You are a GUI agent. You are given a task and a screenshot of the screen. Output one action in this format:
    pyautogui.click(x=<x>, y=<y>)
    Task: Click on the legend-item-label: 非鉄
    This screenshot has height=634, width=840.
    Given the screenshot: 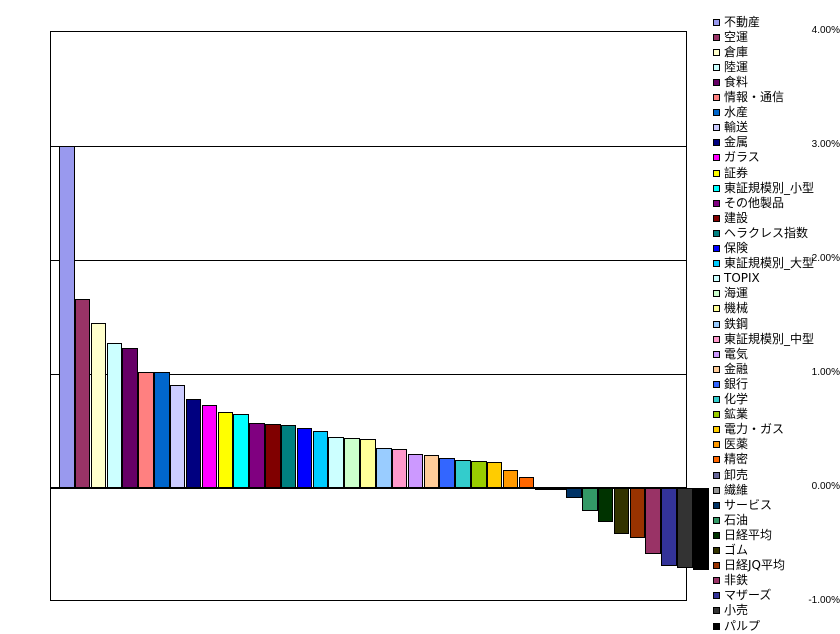 What is the action you would take?
    pyautogui.click(x=736, y=580)
    